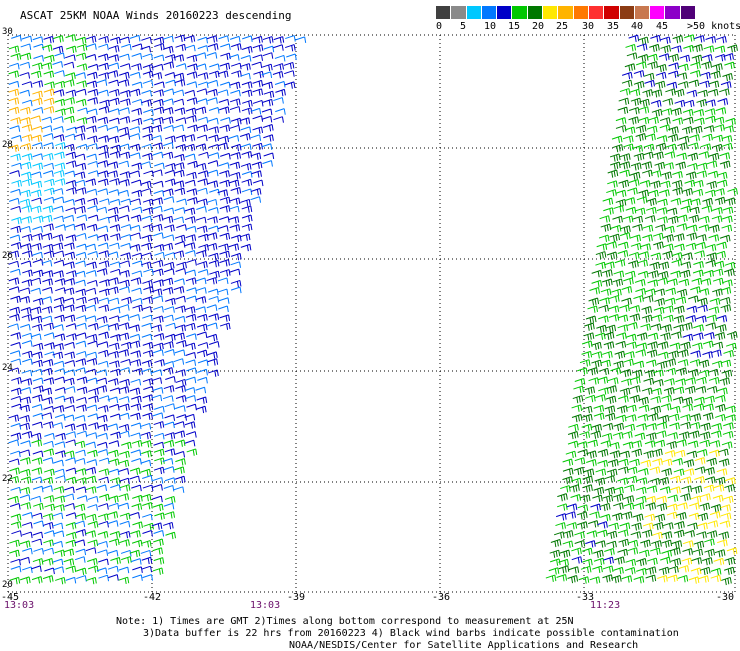 The height and width of the screenshot is (651, 740). What do you see at coordinates (725, 597) in the screenshot?
I see `lon-label-30w: -30` at bounding box center [725, 597].